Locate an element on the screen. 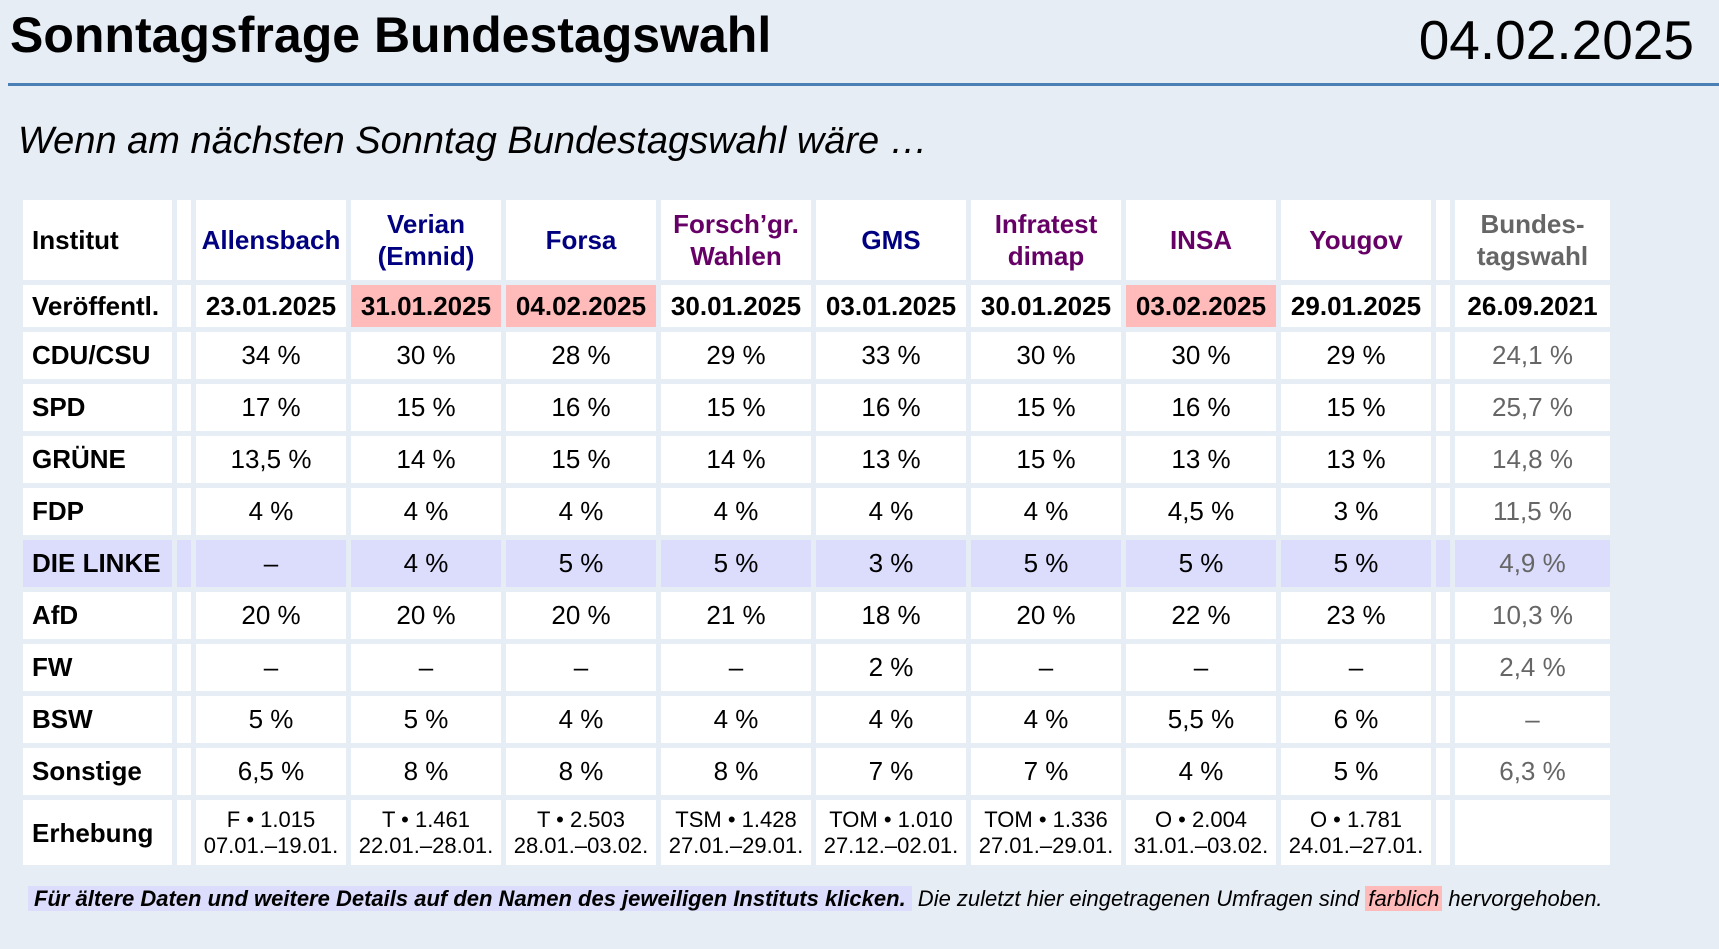 This screenshot has height=949, width=1719. institute-link-forsa: Forsa is located at coordinates (581, 240).